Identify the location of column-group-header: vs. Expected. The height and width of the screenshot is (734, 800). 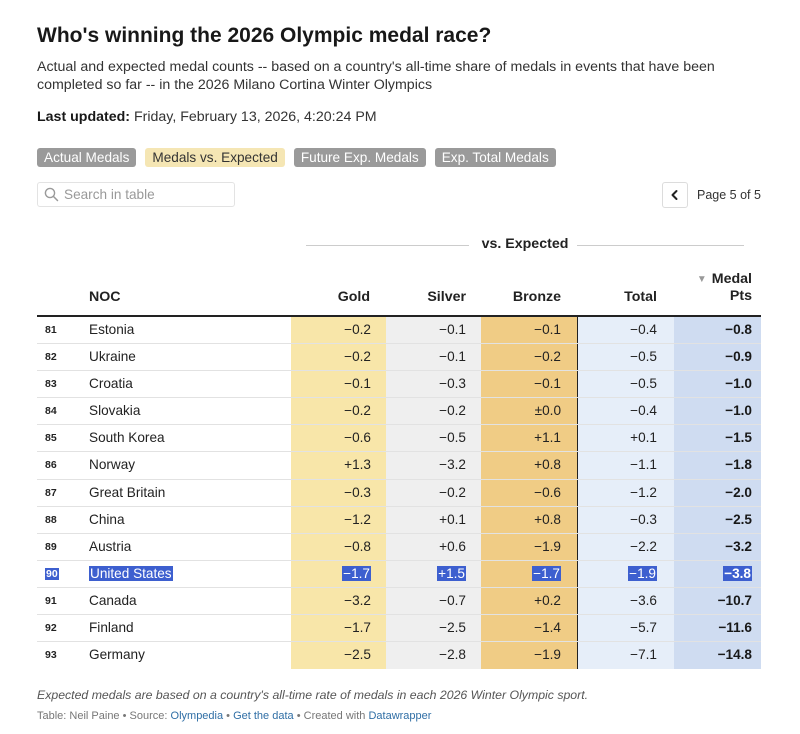
(525, 245).